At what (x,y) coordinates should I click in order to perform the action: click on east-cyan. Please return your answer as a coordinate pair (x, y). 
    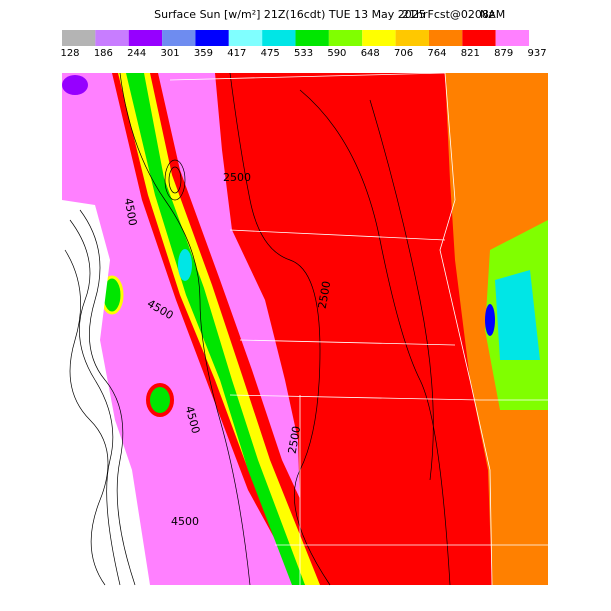
    Looking at the image, I should click on (517, 315).